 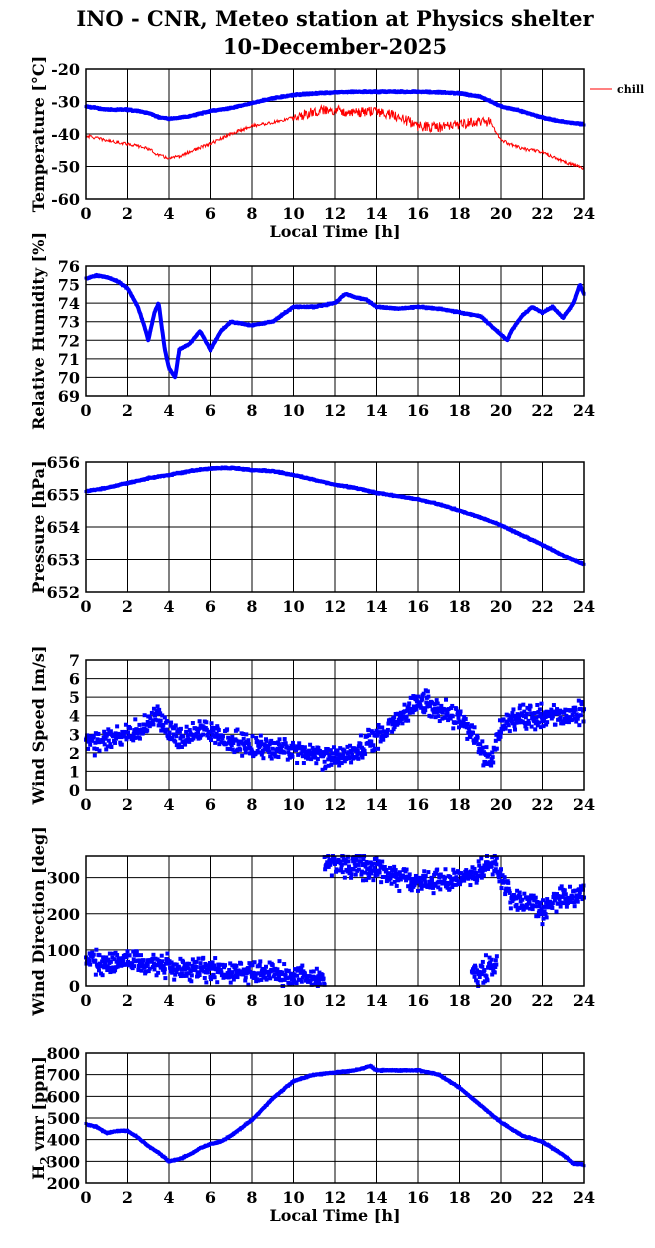 What do you see at coordinates (293, 213) in the screenshot?
I see `x-tick-label: 10` at bounding box center [293, 213].